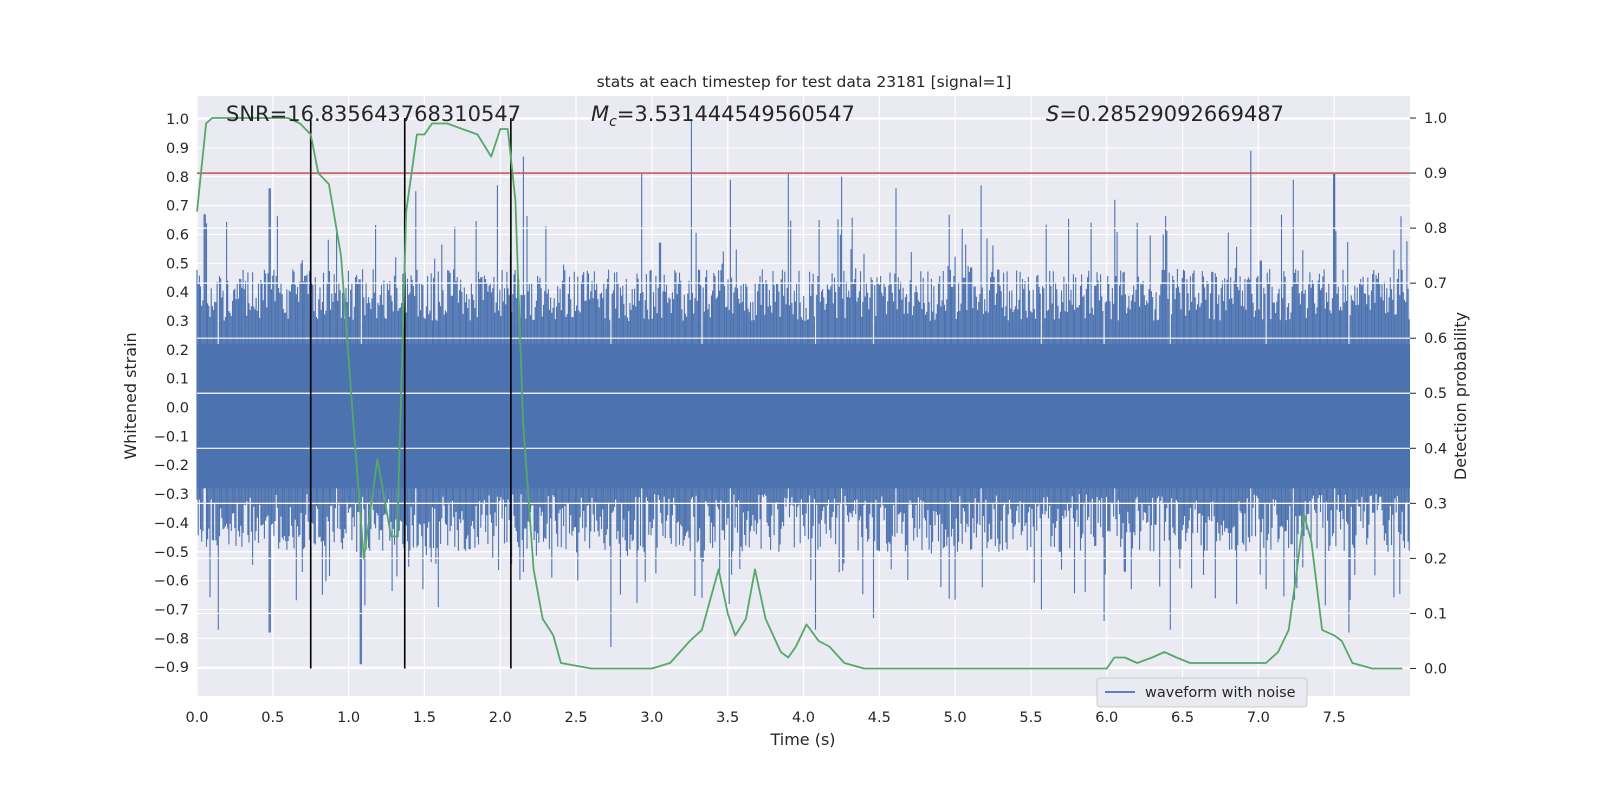 This screenshot has height=800, width=1600. What do you see at coordinates (177, 120) in the screenshot?
I see `y-tick-label-left: 1.0` at bounding box center [177, 120].